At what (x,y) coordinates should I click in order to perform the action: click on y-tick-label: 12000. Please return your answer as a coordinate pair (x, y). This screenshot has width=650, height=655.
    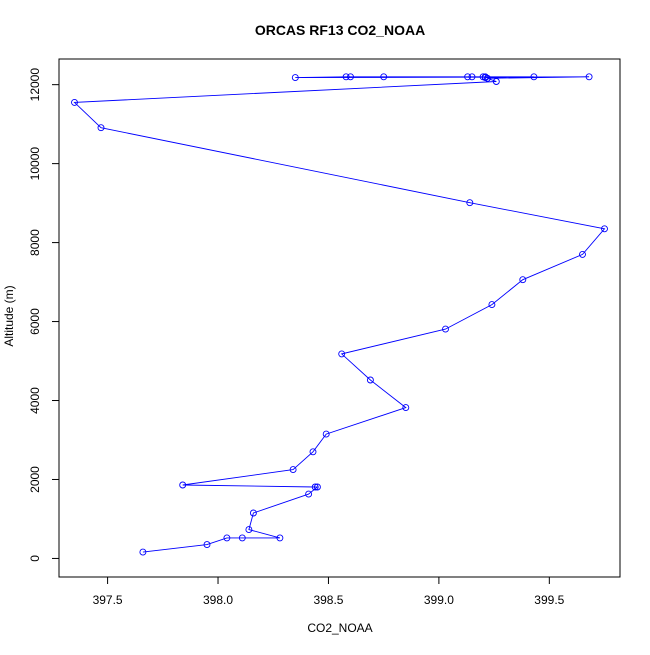
    Looking at the image, I should click on (35, 85).